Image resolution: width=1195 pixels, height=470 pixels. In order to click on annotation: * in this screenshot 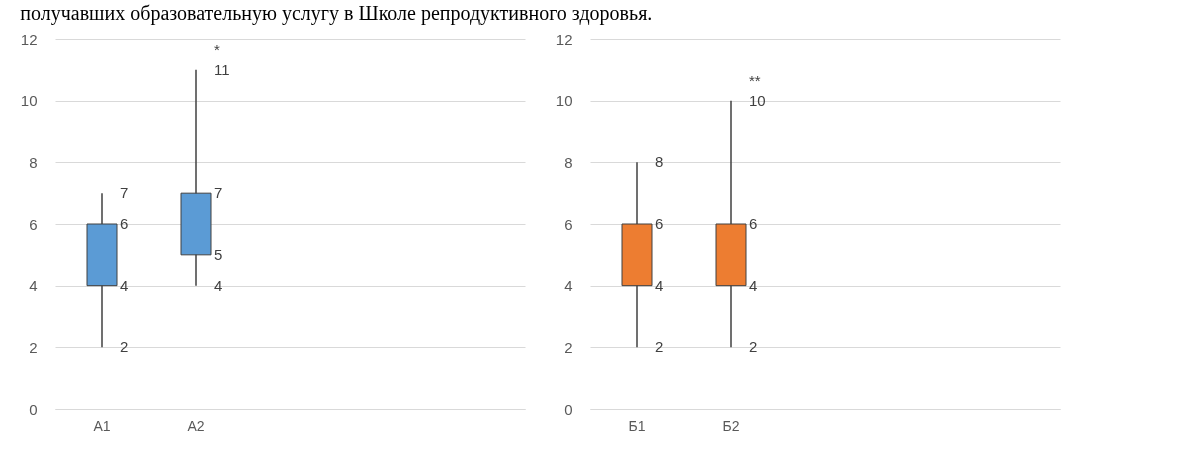, I will do `click(217, 49)`.